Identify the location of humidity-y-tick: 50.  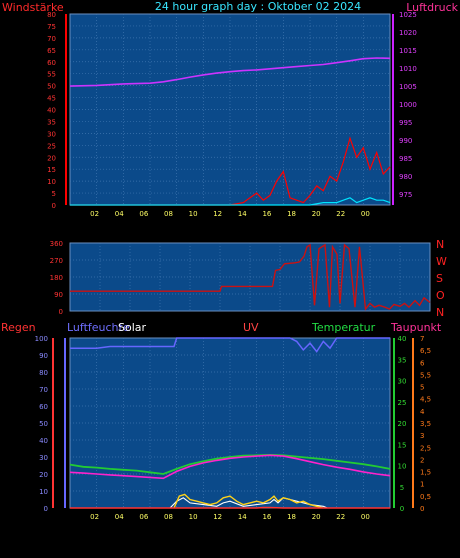
(43, 424).